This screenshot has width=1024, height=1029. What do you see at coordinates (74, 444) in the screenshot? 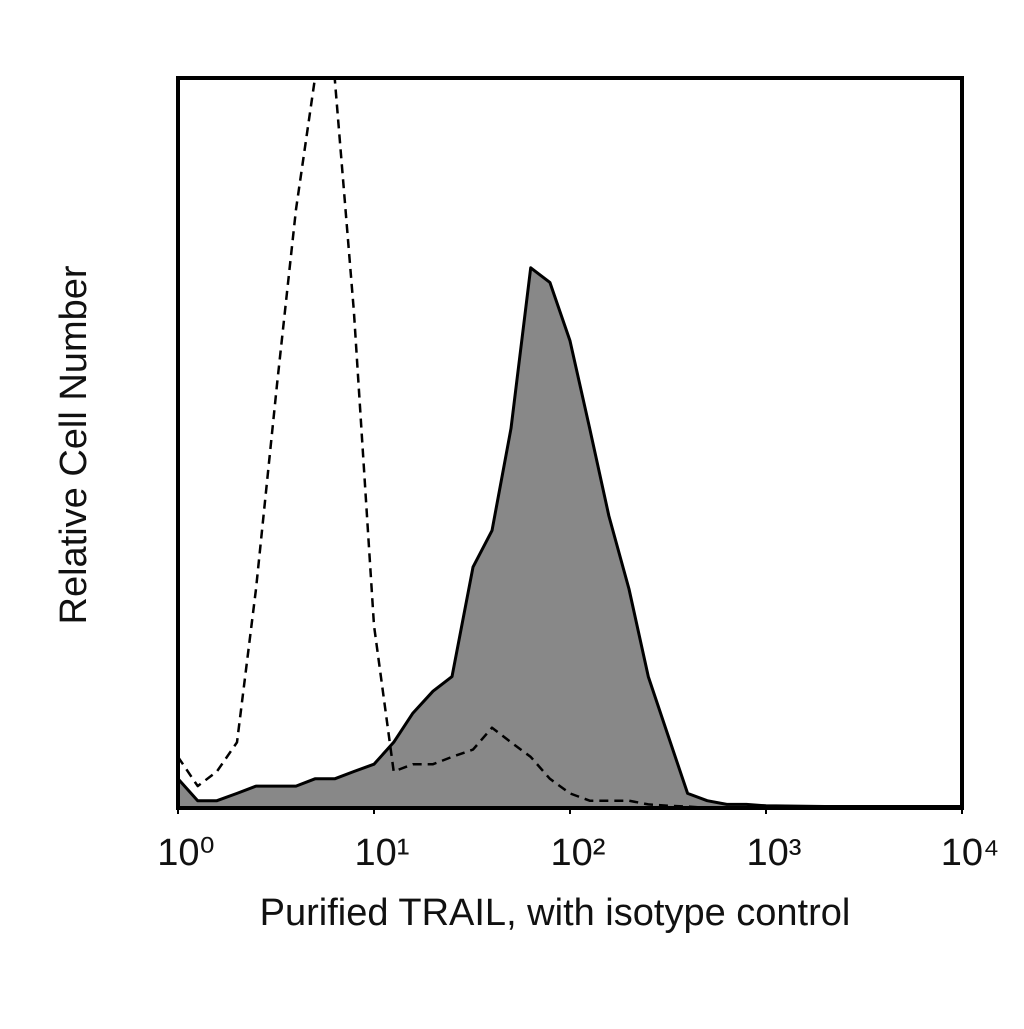
I see `y-axis-label: Relative Cell Number` at bounding box center [74, 444].